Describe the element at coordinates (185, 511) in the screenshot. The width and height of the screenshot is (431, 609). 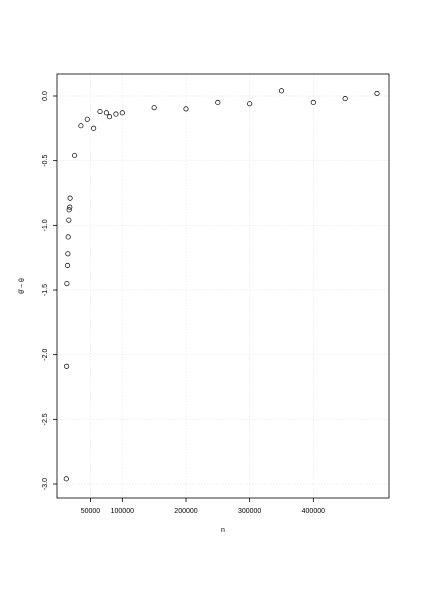
I see `x-tick-label: 200000` at that location.